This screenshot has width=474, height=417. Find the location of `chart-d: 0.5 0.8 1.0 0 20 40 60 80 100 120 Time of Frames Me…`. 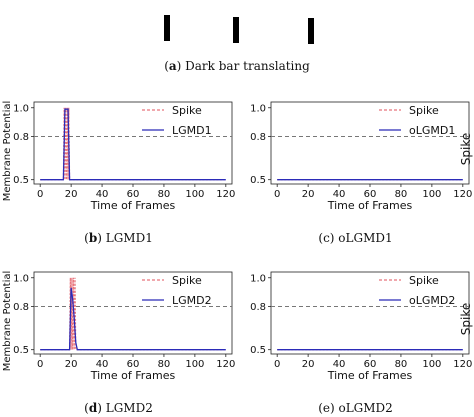

chart-d: 0.5 0.8 1.0 0 20 40 60 80 100 120 Time of Frames Me… is located at coordinates (118, 326).